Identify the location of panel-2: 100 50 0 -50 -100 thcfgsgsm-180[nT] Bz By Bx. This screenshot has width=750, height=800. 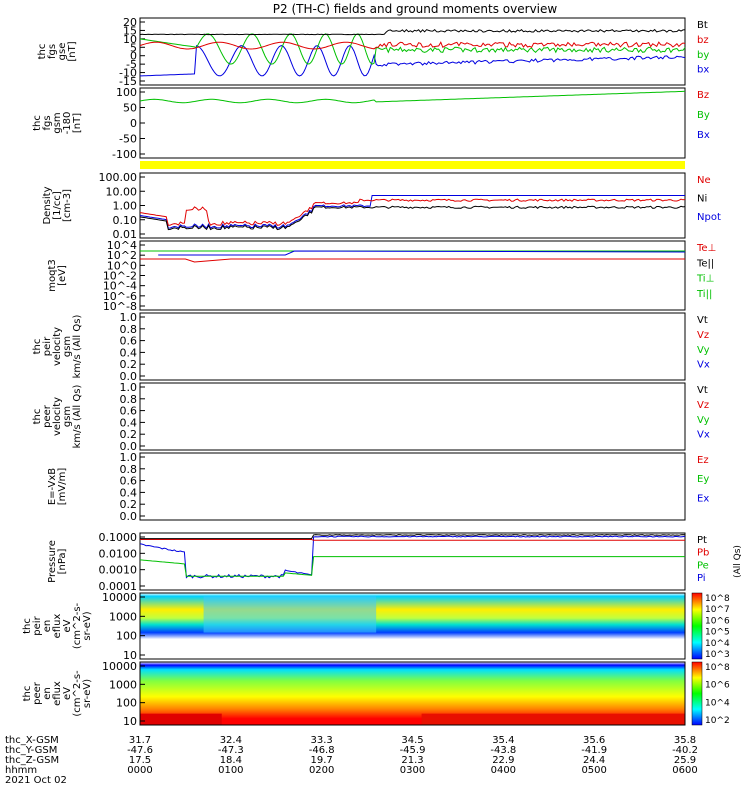
(371, 123).